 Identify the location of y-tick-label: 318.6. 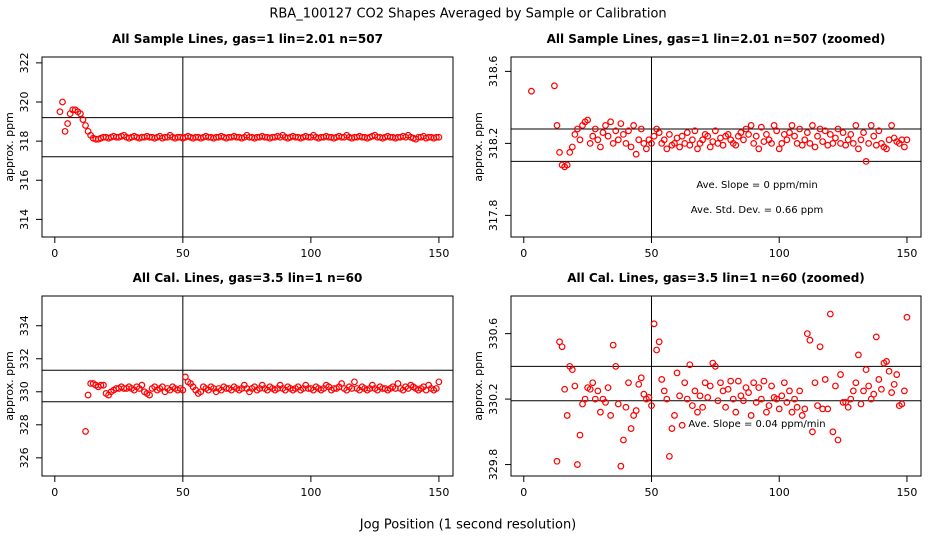
(493, 72).